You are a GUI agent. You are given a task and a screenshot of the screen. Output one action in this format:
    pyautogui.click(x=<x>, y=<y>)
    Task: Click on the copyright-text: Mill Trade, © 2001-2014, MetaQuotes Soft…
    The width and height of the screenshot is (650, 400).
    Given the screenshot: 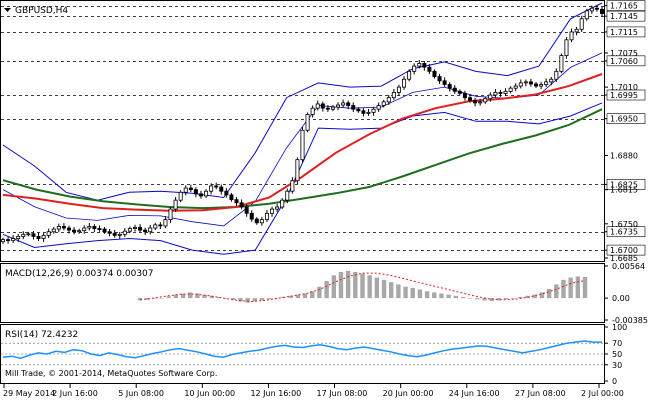 What is the action you would take?
    pyautogui.click(x=111, y=373)
    